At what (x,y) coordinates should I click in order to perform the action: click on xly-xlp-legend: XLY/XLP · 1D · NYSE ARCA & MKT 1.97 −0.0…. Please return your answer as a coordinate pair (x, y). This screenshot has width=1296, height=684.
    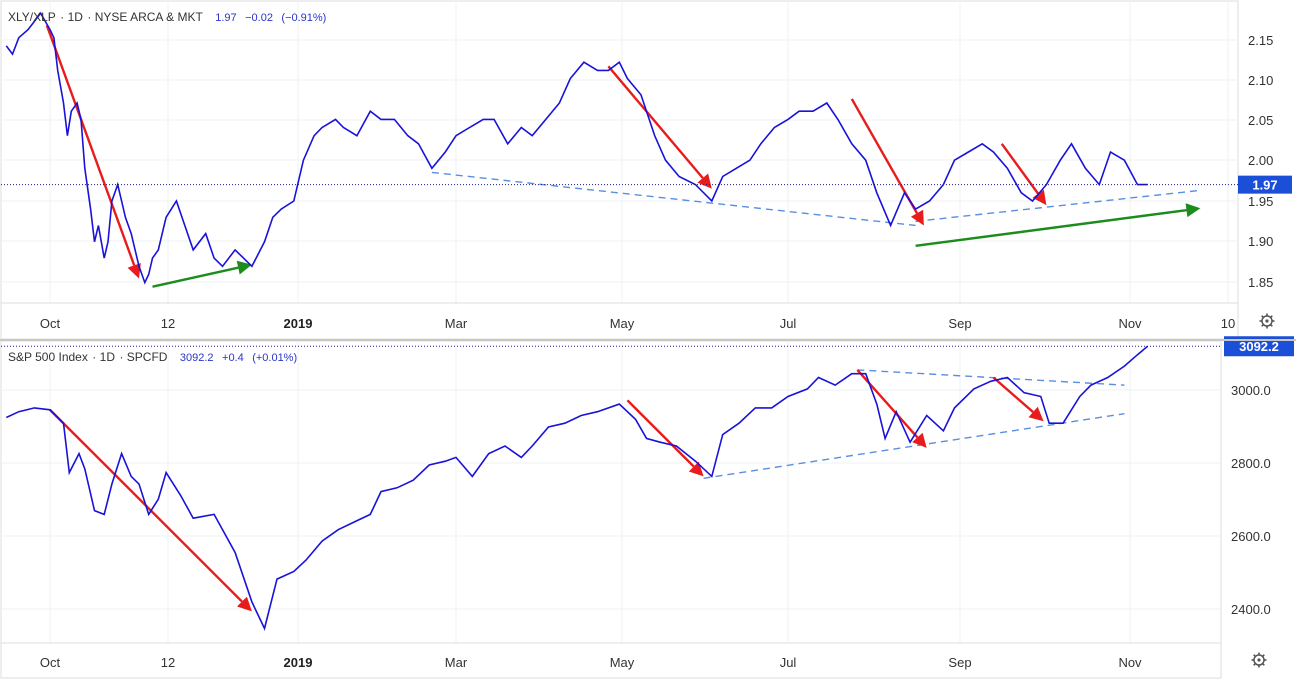
    Looking at the image, I should click on (167, 16).